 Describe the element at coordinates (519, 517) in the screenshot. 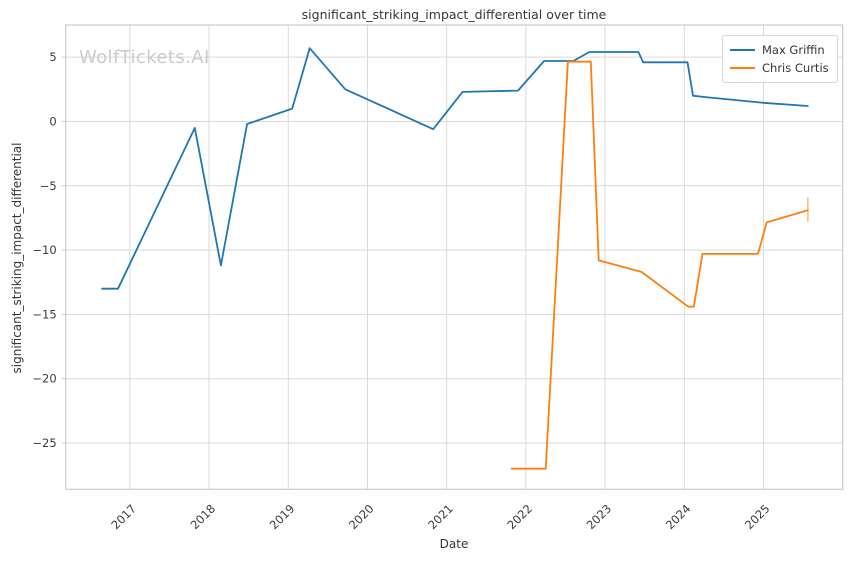

I see `x-tick-label: 2022` at that location.